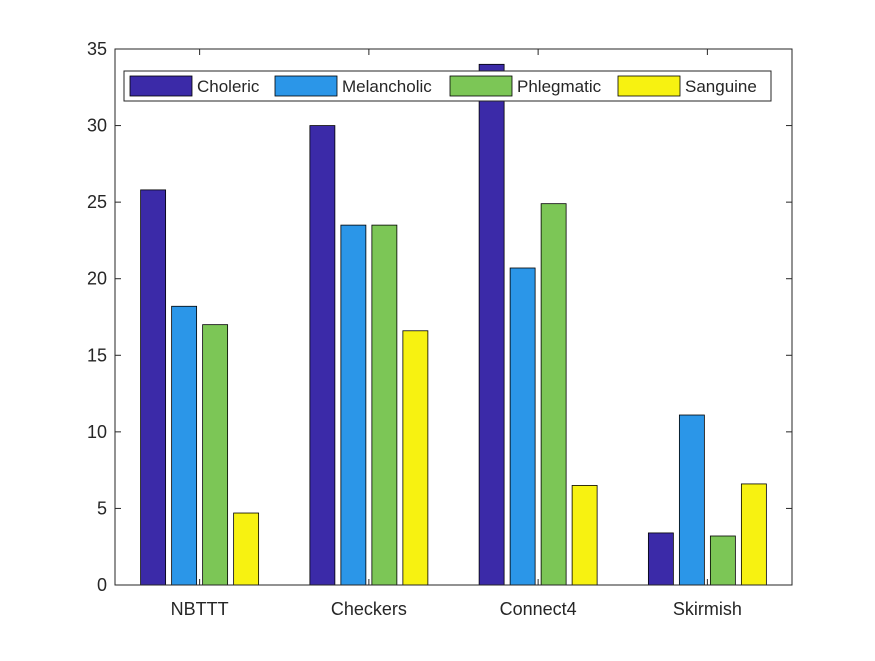 The width and height of the screenshot is (875, 661). Describe the element at coordinates (691, 500) in the screenshot. I see `bar-melancholic-skirmish` at that location.